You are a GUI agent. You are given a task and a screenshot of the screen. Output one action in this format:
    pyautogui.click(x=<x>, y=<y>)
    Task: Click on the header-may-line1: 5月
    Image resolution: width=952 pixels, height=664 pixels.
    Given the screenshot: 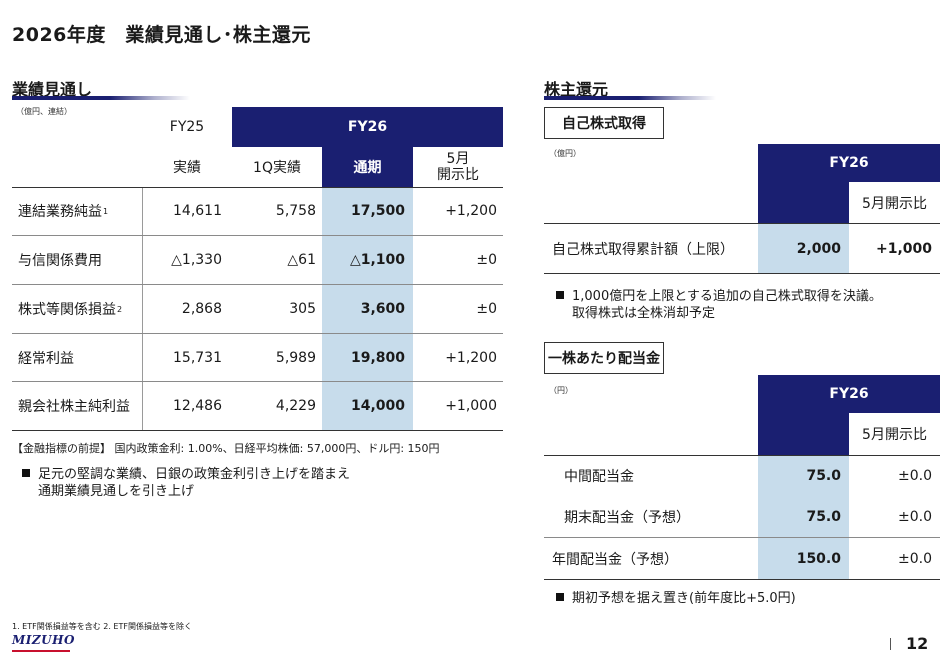 What is the action you would take?
    pyautogui.click(x=458, y=159)
    